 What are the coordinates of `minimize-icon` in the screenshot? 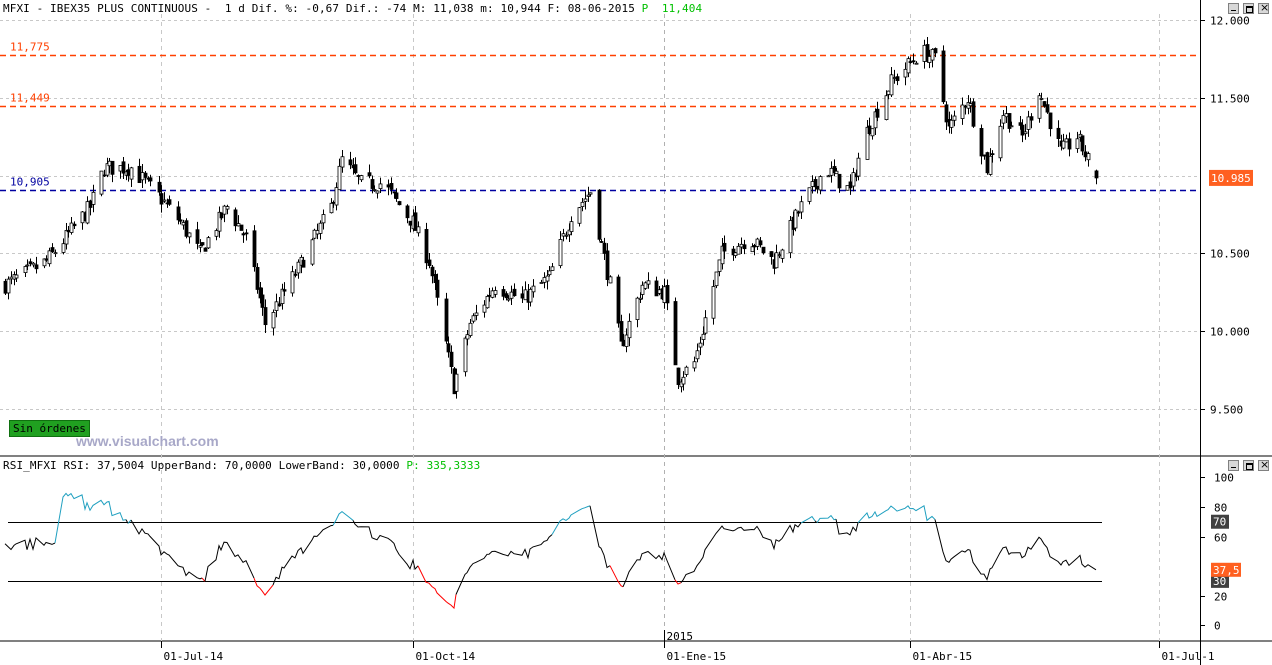 It's located at (1233, 8).